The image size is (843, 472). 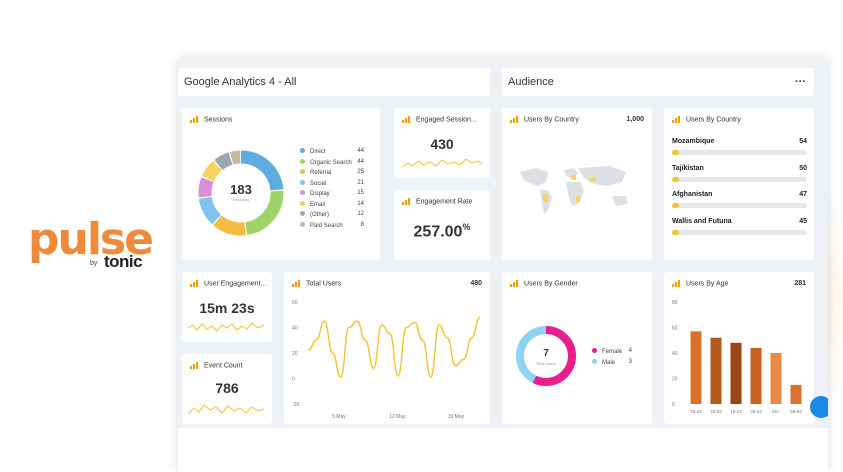 What do you see at coordinates (318, 204) in the screenshot?
I see `legend-label: Email` at bounding box center [318, 204].